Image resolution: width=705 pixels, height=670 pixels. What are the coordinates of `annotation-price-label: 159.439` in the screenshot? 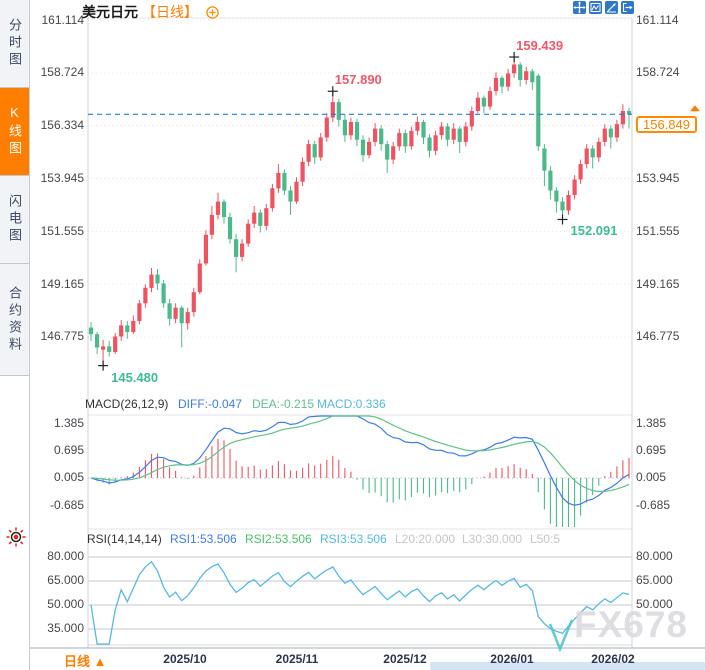 It's located at (540, 46).